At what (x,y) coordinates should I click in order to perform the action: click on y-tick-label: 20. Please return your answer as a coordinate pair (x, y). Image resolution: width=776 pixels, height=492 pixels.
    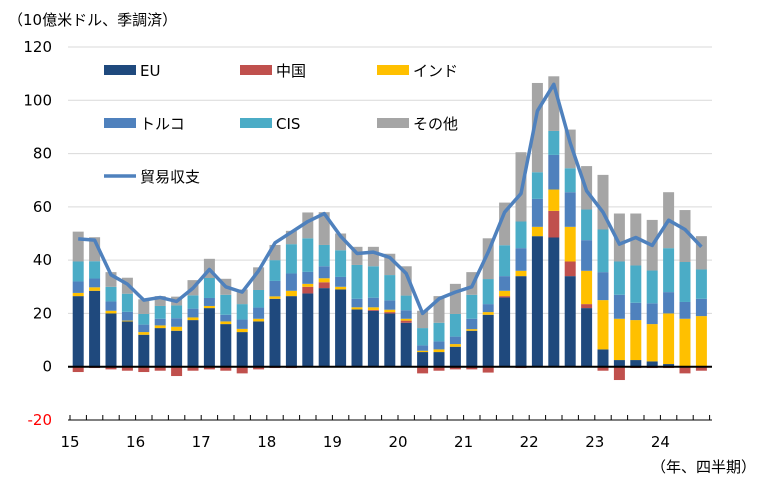
    Looking at the image, I should click on (42, 313).